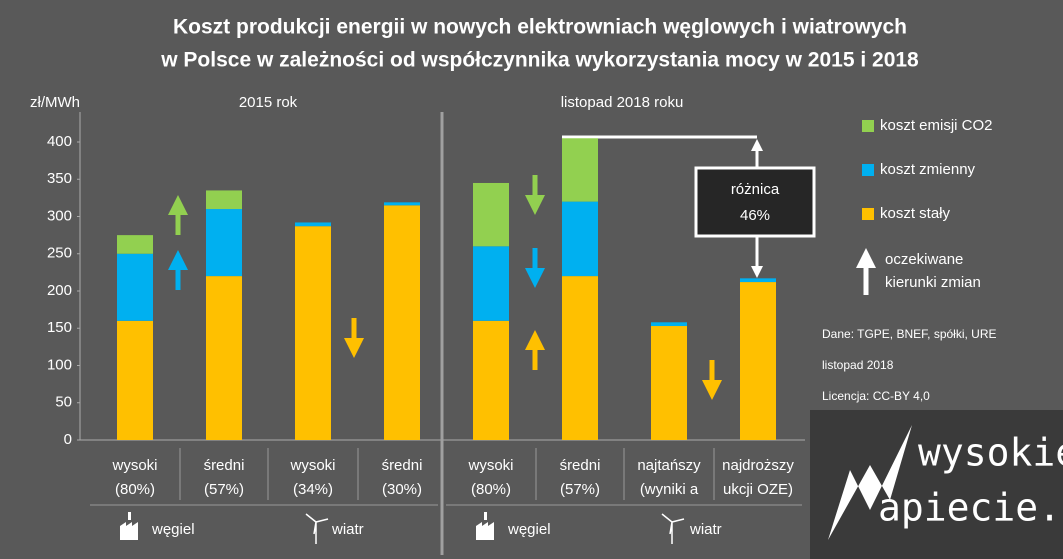 Image resolution: width=1063 pixels, height=559 pixels. What do you see at coordinates (59, 253) in the screenshot?
I see `y-tick-label: 250` at bounding box center [59, 253].